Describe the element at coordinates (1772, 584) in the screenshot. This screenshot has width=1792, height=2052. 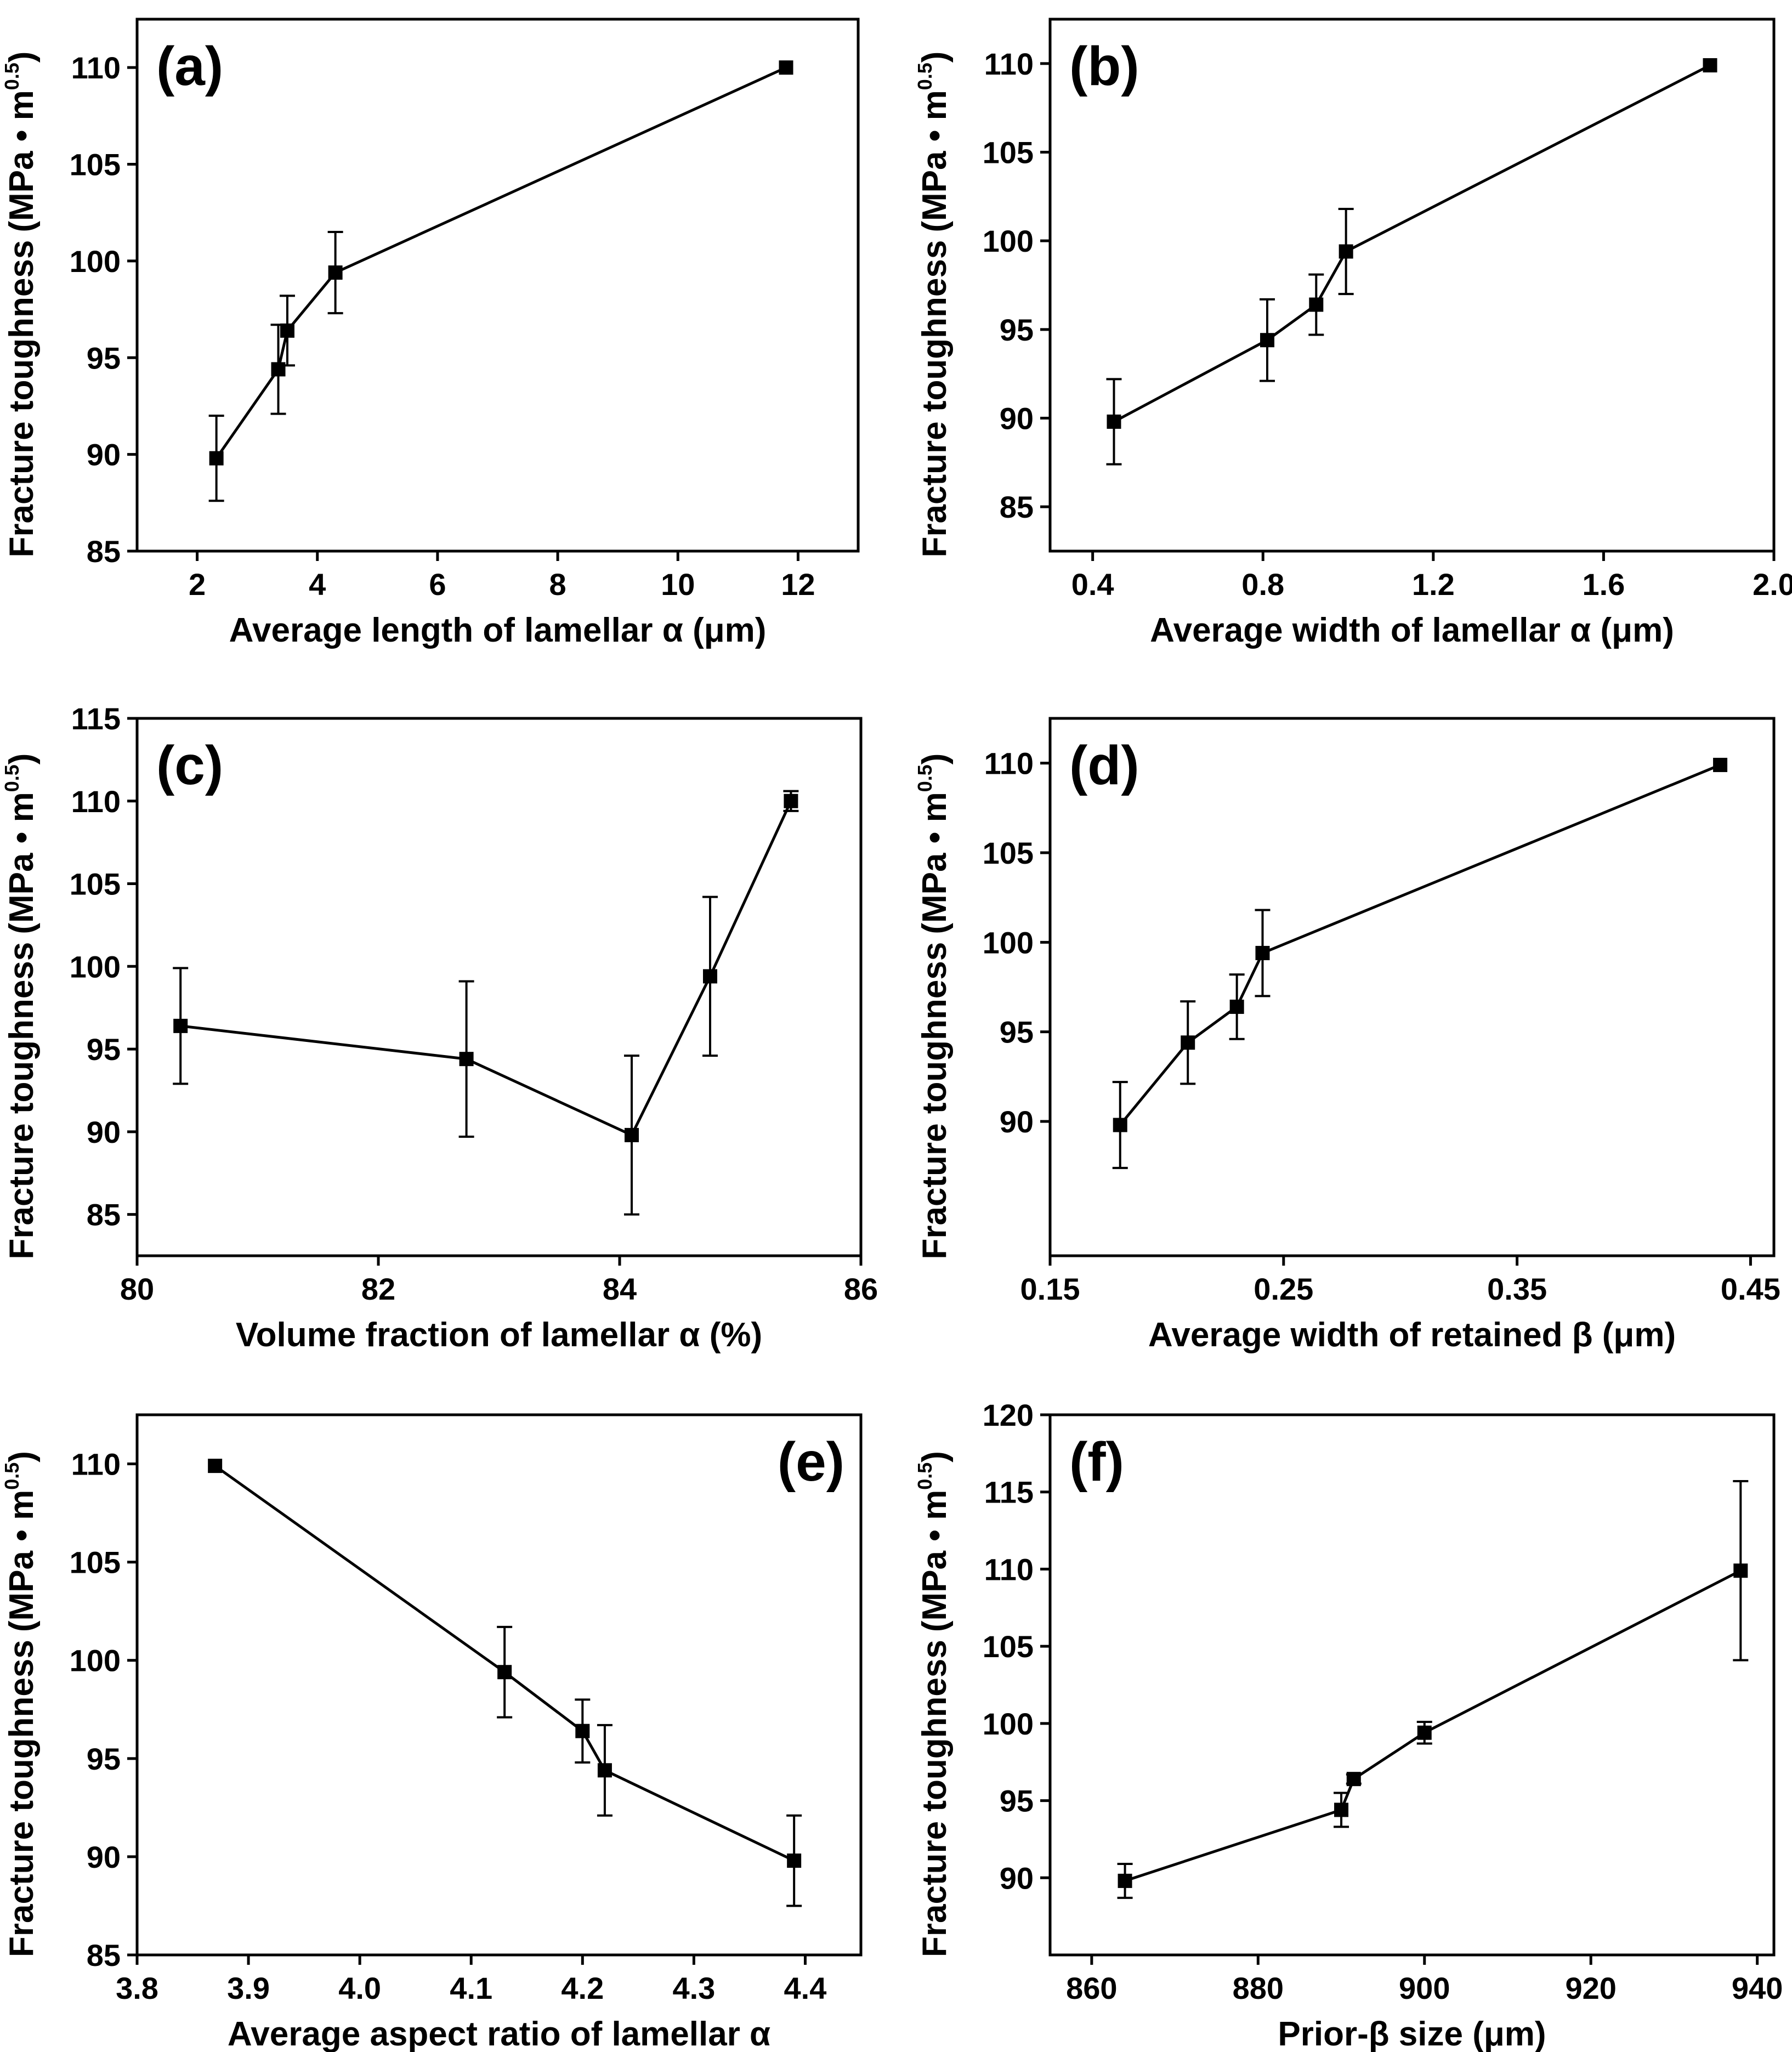
I see `x-tick-label: 2.0` at that location.